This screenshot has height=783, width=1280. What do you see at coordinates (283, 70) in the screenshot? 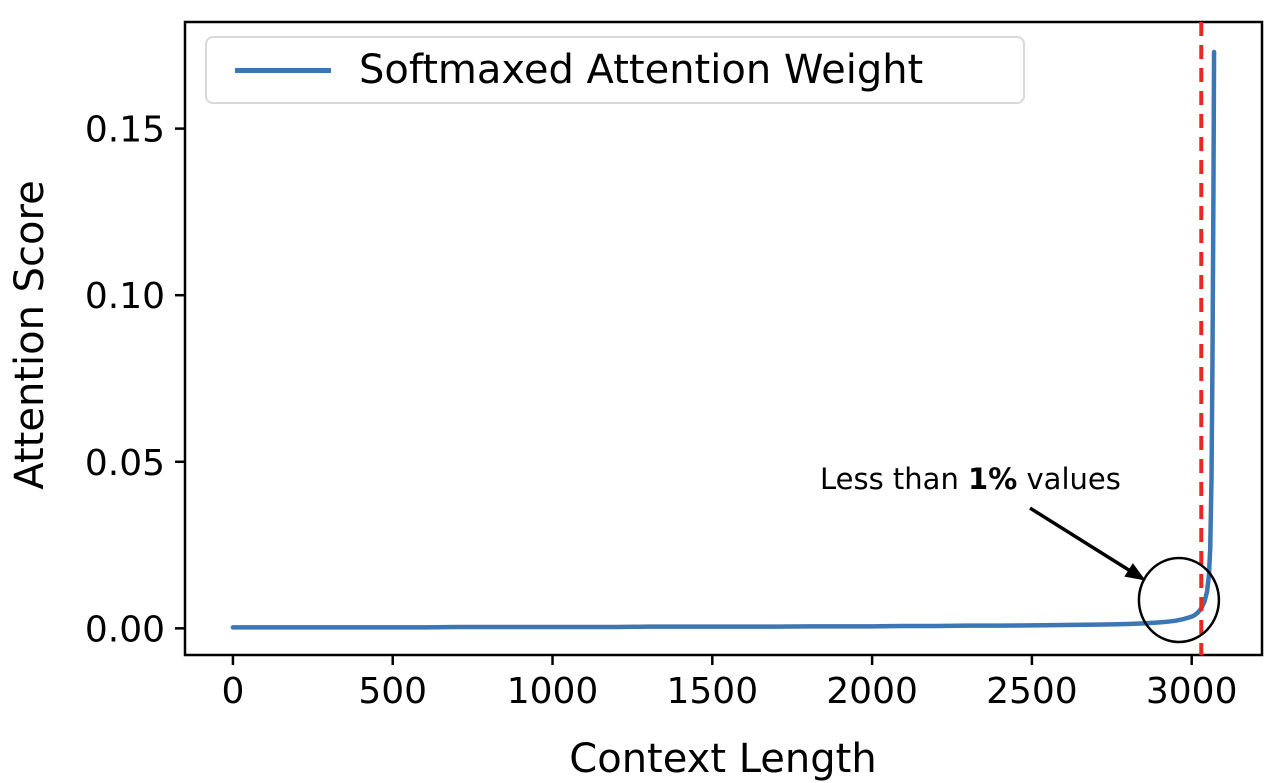
I see `legend-line-sample` at bounding box center [283, 70].